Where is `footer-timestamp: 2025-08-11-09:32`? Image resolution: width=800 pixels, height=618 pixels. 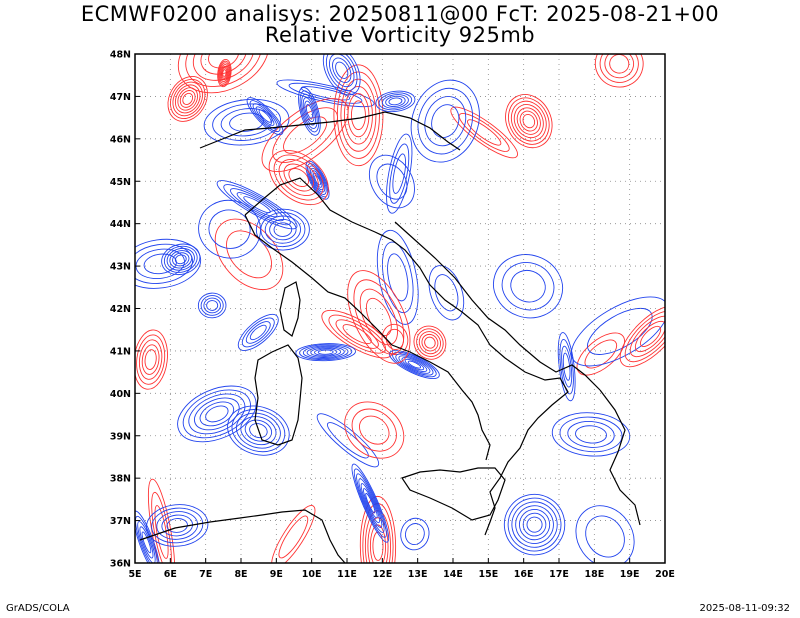 footer-timestamp: 2025-08-11-09:32 is located at coordinates (744, 608).